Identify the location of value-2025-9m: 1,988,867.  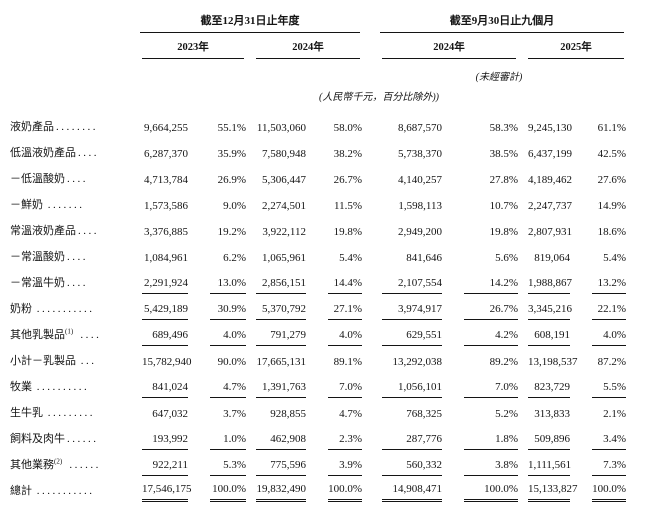
(550, 282).